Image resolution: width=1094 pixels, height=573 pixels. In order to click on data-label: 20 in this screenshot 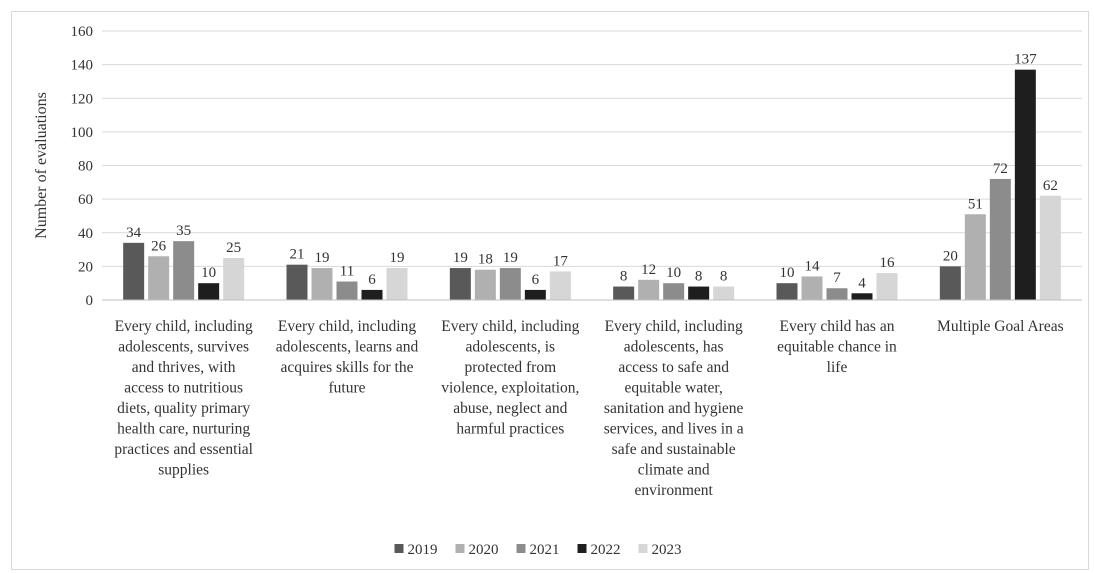, I will do `click(950, 256)`.